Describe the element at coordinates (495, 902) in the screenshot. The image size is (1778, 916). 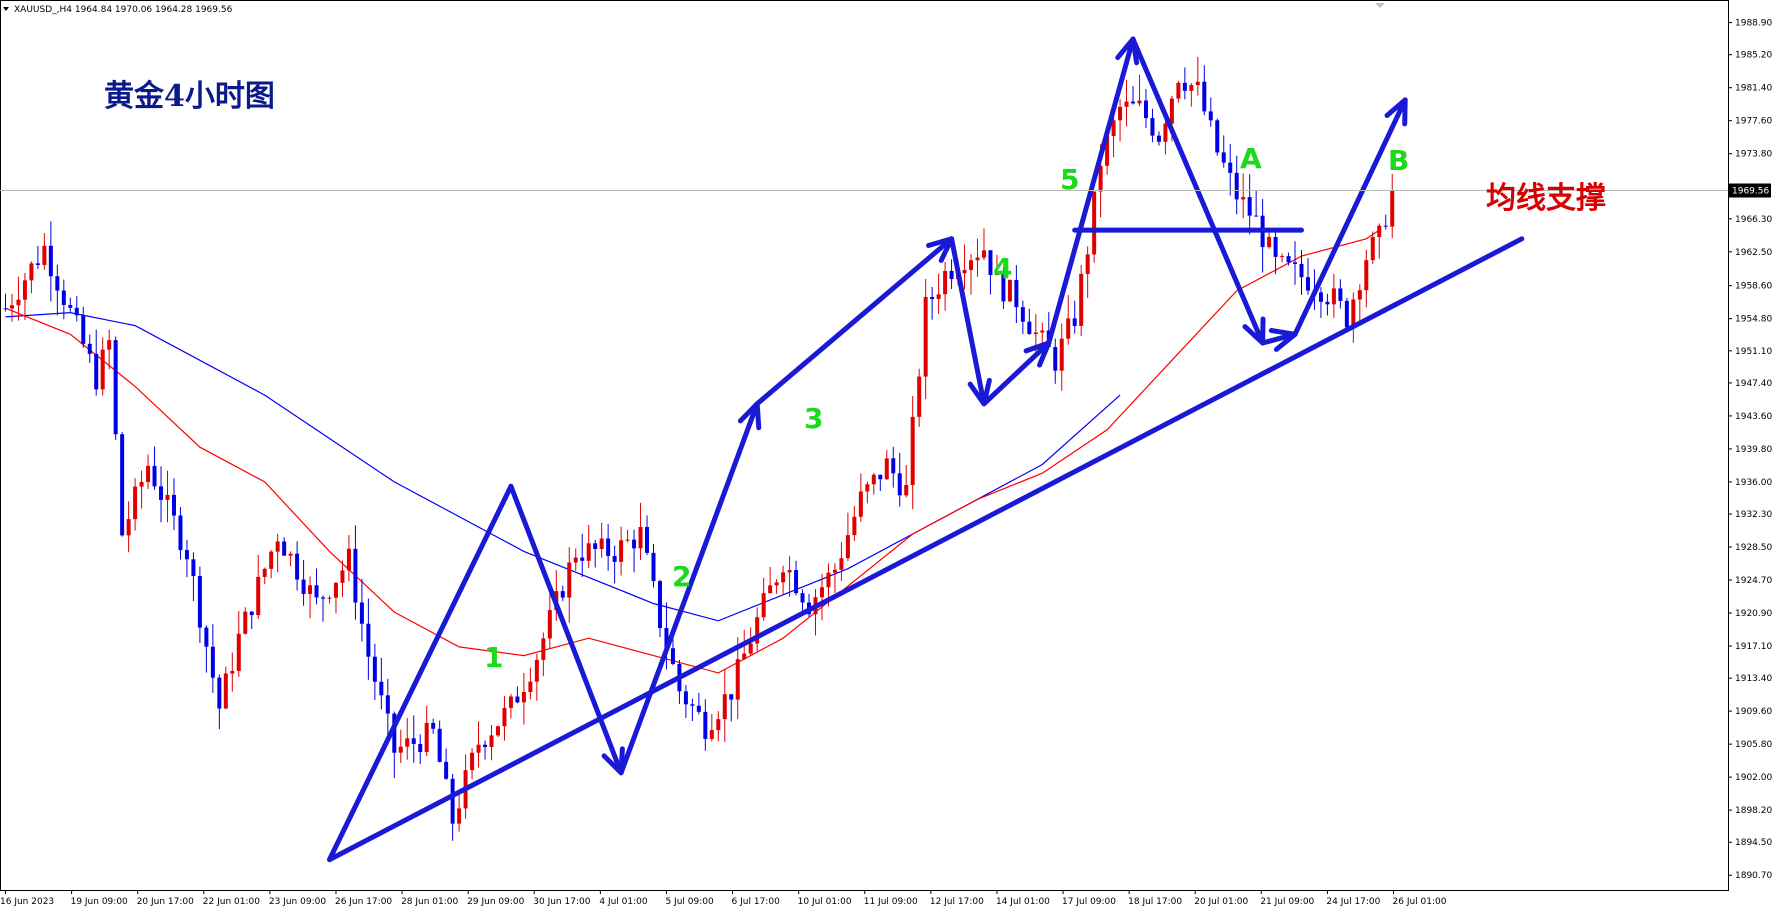
I see `x-tick-label: 29 Jun 09:00` at that location.